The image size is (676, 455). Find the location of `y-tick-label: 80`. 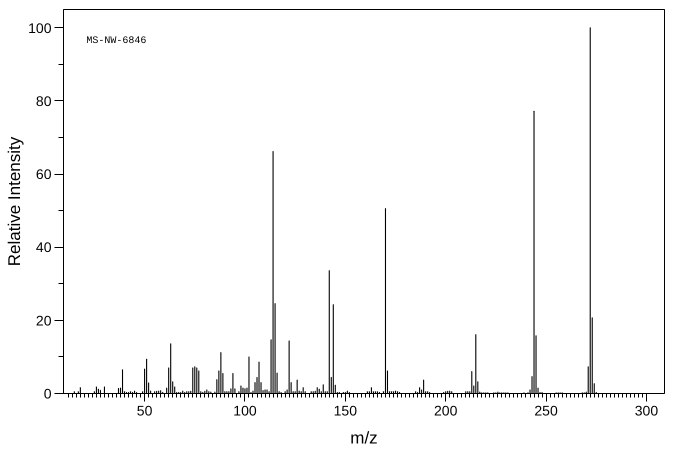

y-tick-label: 80 is located at coordinates (44, 100).